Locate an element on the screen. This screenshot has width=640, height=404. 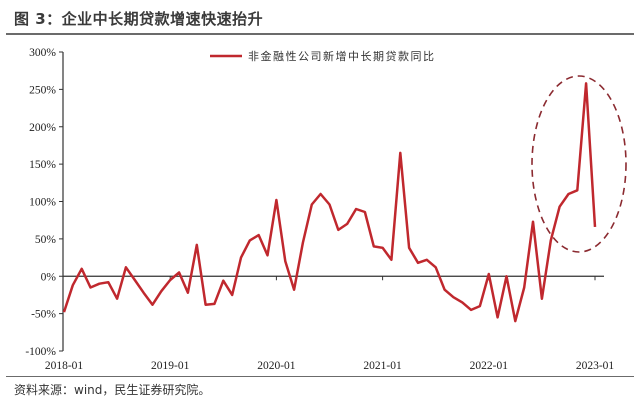
source-note: 资料来源：wind，民生证券研究院。 is located at coordinates (112, 390).